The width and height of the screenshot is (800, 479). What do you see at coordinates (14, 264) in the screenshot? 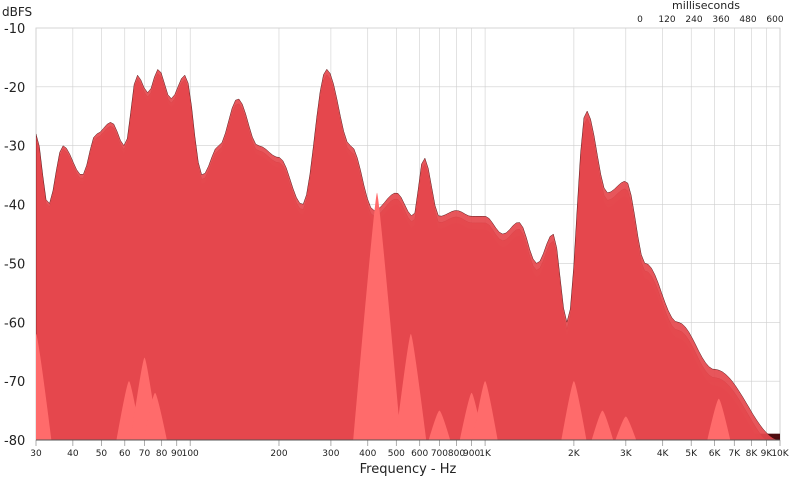
I see `y-tick-label: -50` at bounding box center [14, 264].